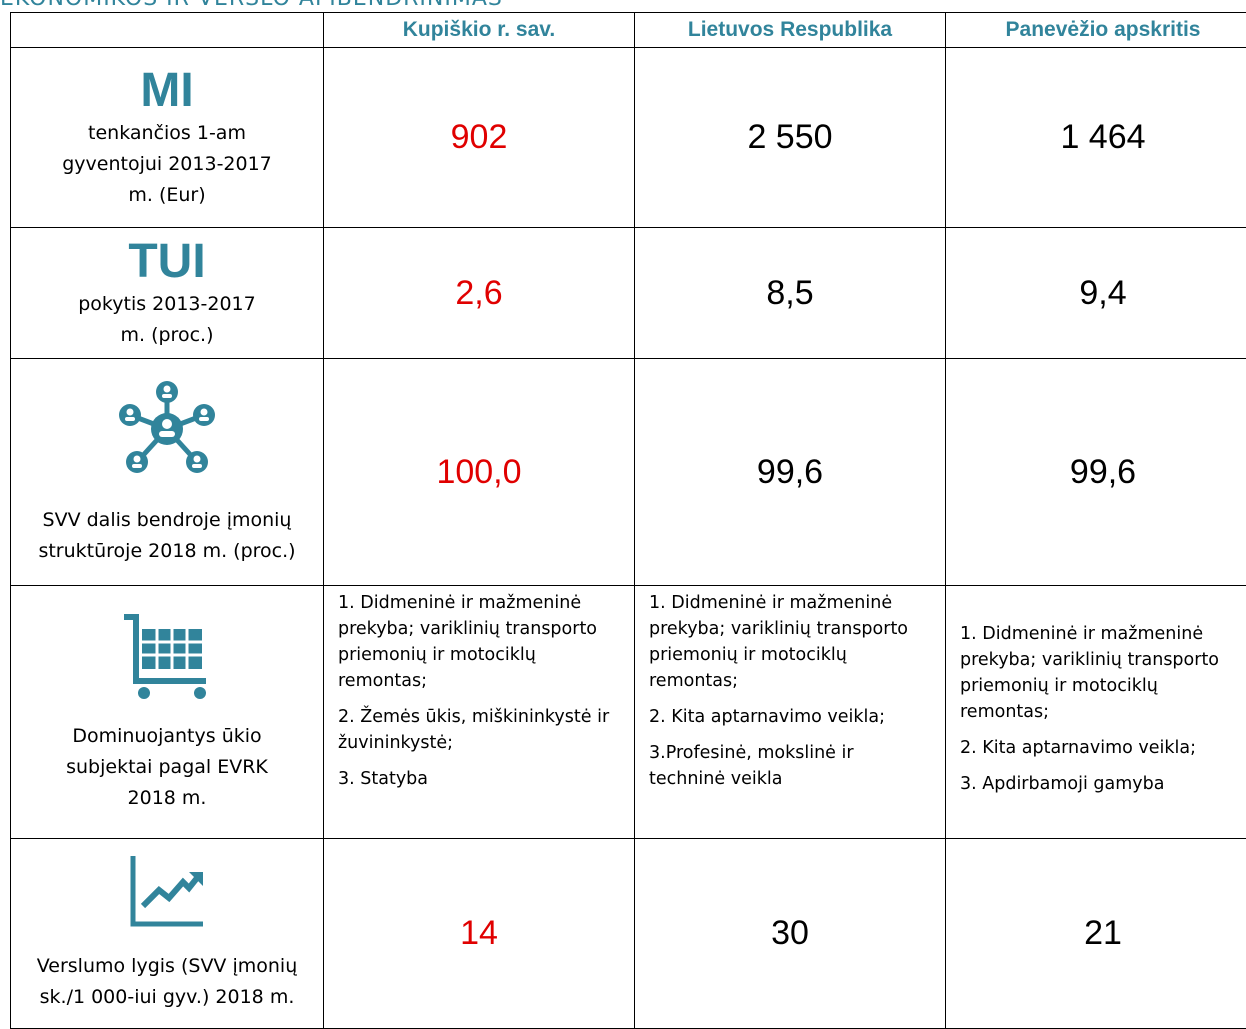  Describe the element at coordinates (167, 91) in the screenshot. I see `row-heading: MI` at that location.